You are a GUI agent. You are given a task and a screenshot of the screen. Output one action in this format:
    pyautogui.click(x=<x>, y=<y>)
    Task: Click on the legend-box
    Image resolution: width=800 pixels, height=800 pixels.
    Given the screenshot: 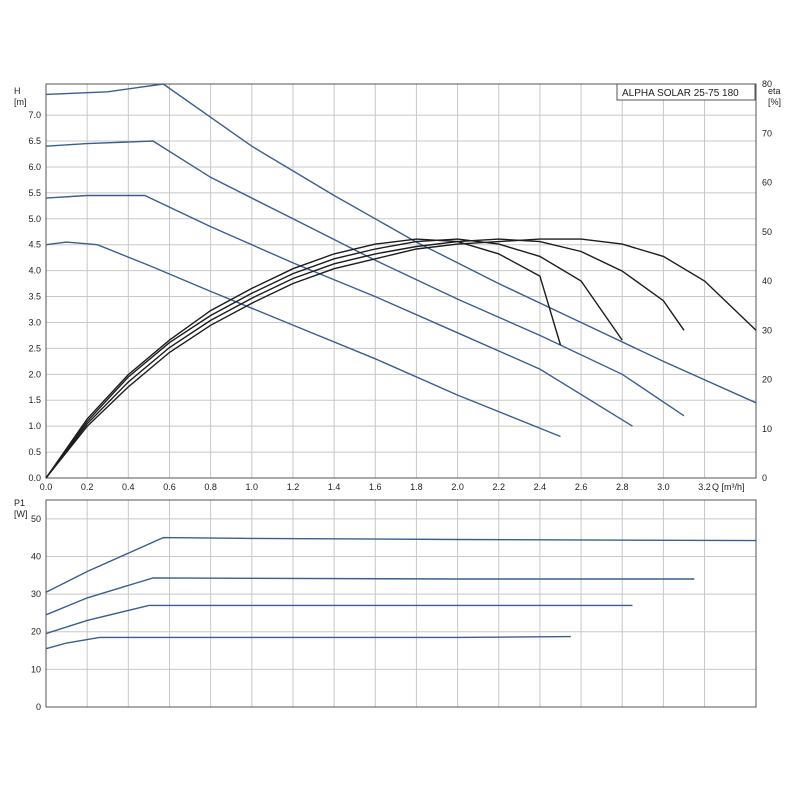 What is the action you would take?
    pyautogui.click(x=686, y=92)
    